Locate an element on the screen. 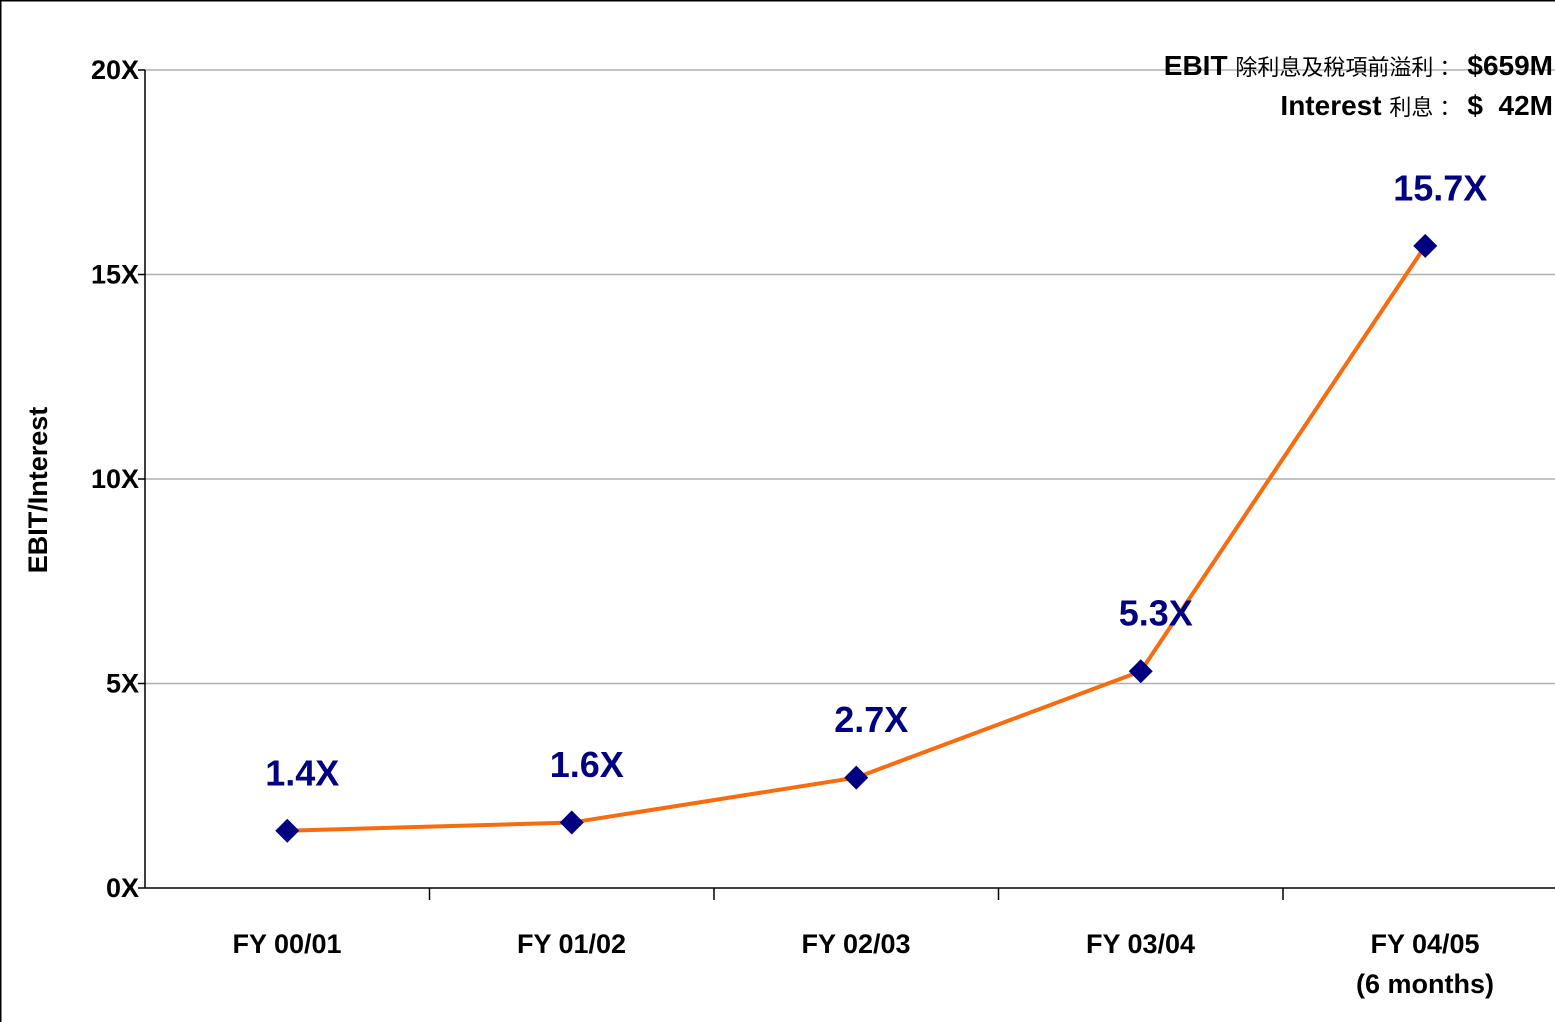 The height and width of the screenshot is (1022, 1555). y-tick-label: 15X is located at coordinates (115, 275).